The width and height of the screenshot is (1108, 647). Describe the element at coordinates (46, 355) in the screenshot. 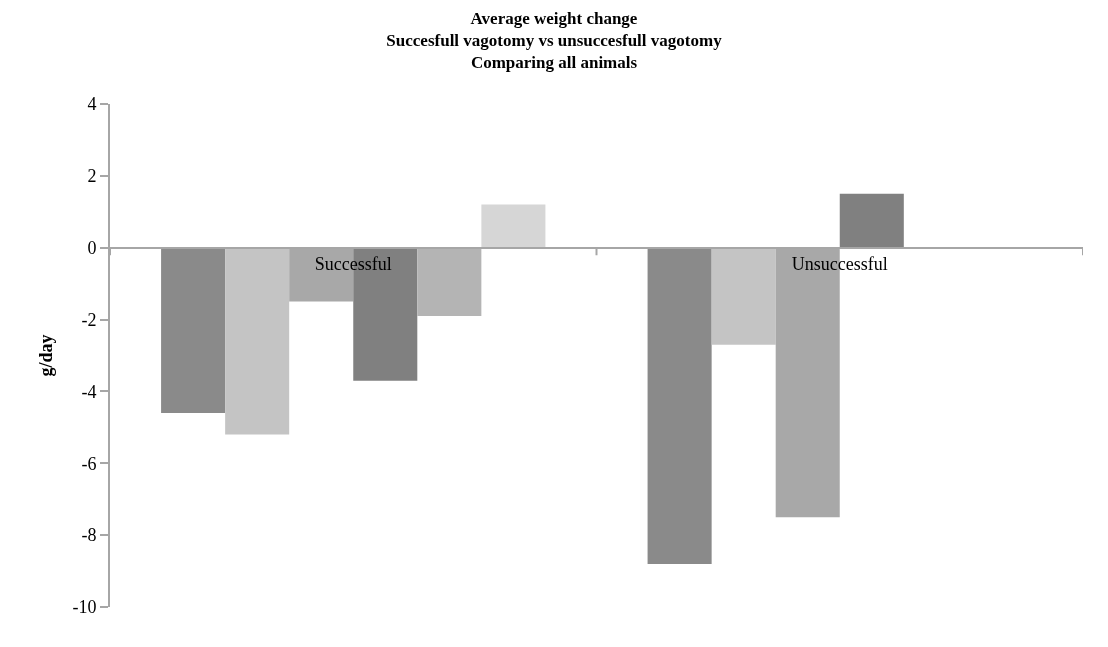

I see `y-axis-title: g/day` at that location.